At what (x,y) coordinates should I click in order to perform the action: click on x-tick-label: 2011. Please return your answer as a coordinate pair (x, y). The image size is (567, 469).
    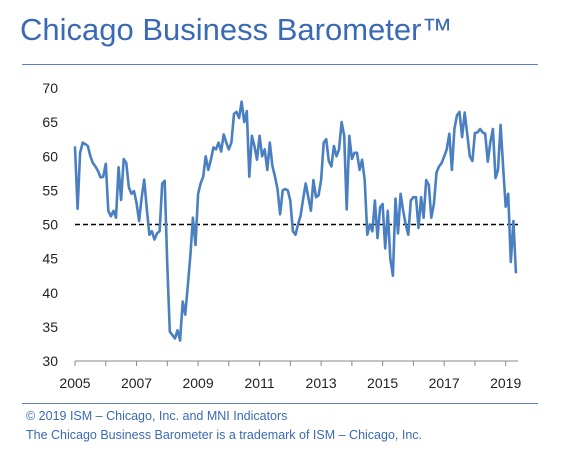
    Looking at the image, I should click on (260, 383).